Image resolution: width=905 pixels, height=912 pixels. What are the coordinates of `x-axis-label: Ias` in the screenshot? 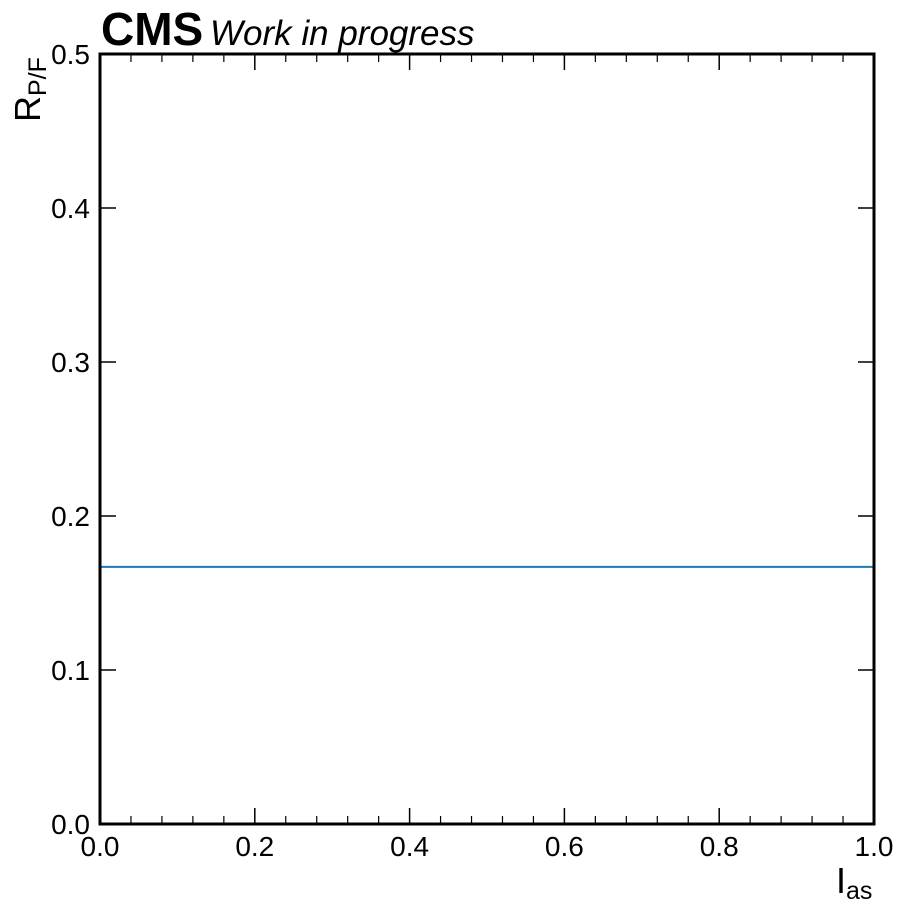 It's located at (854, 882).